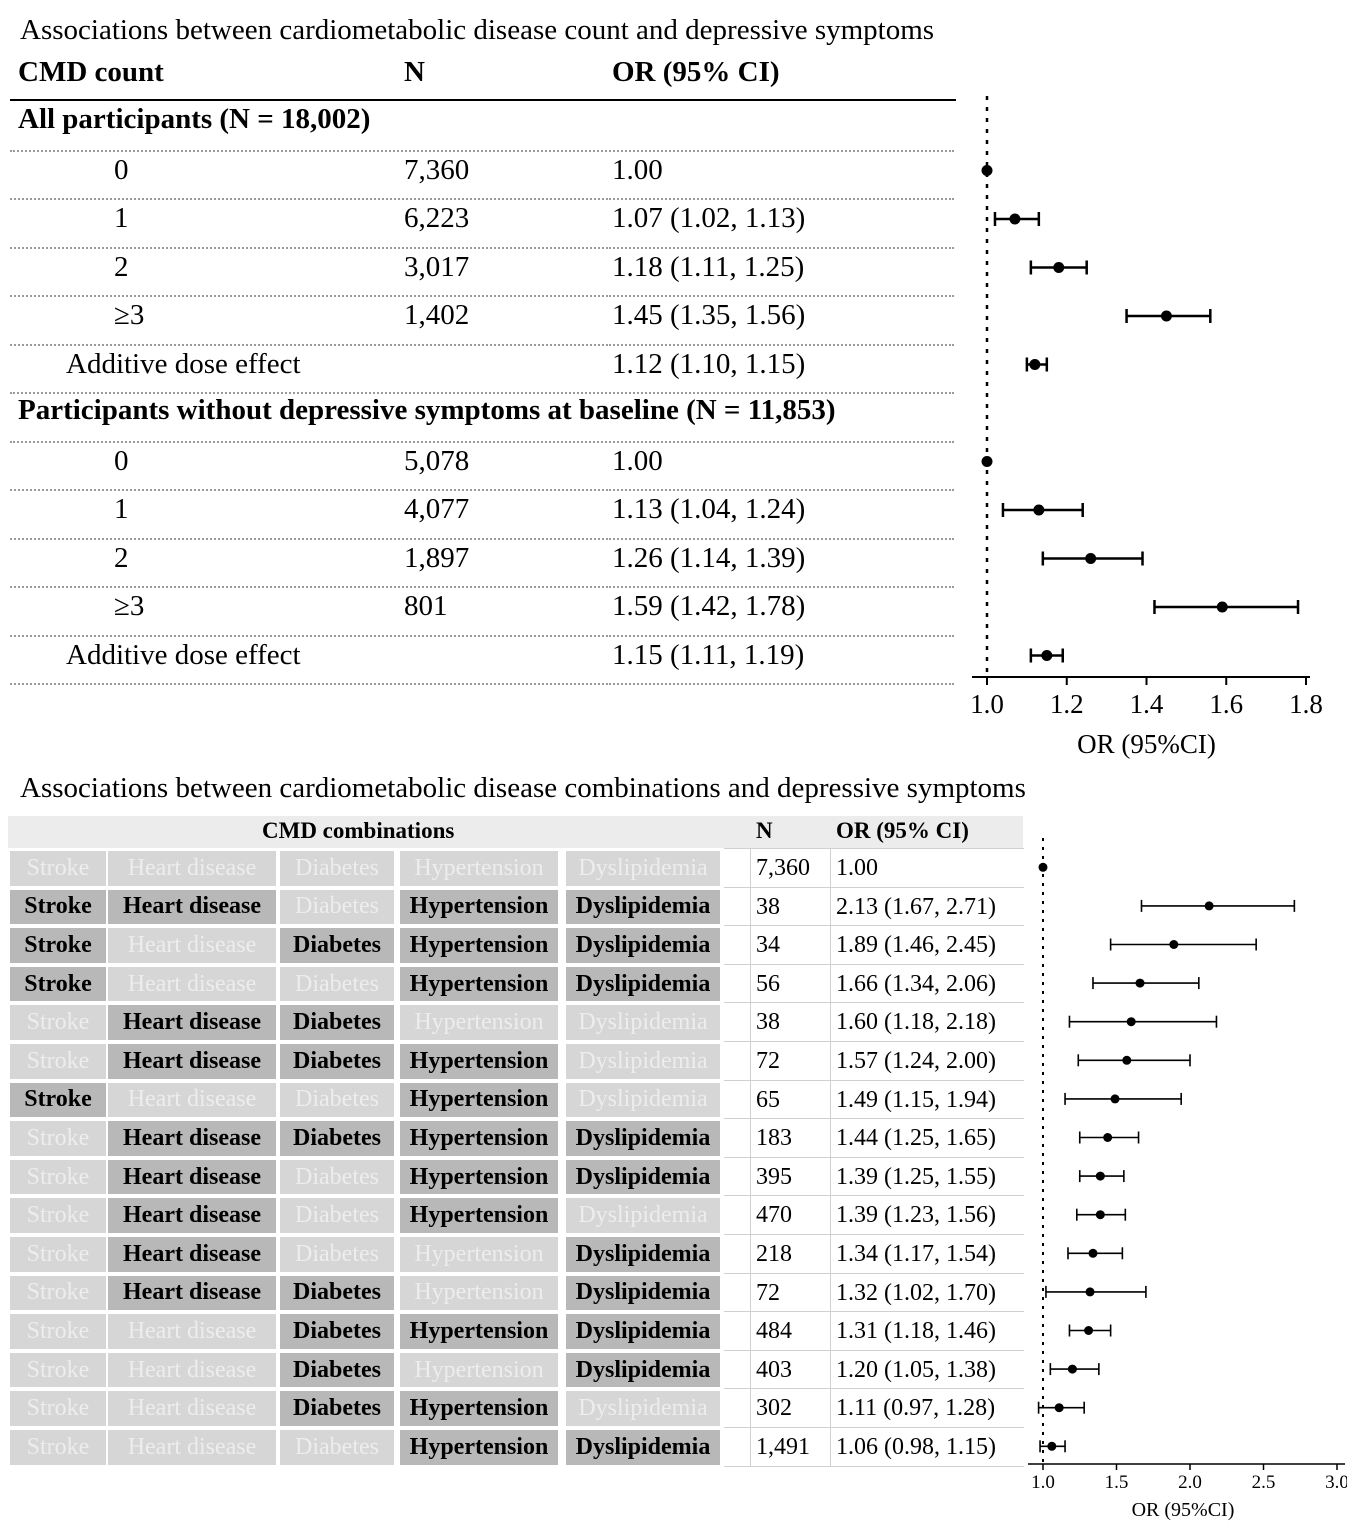  What do you see at coordinates (437, 218) in the screenshot?
I see `row-n: 6,223` at bounding box center [437, 218].